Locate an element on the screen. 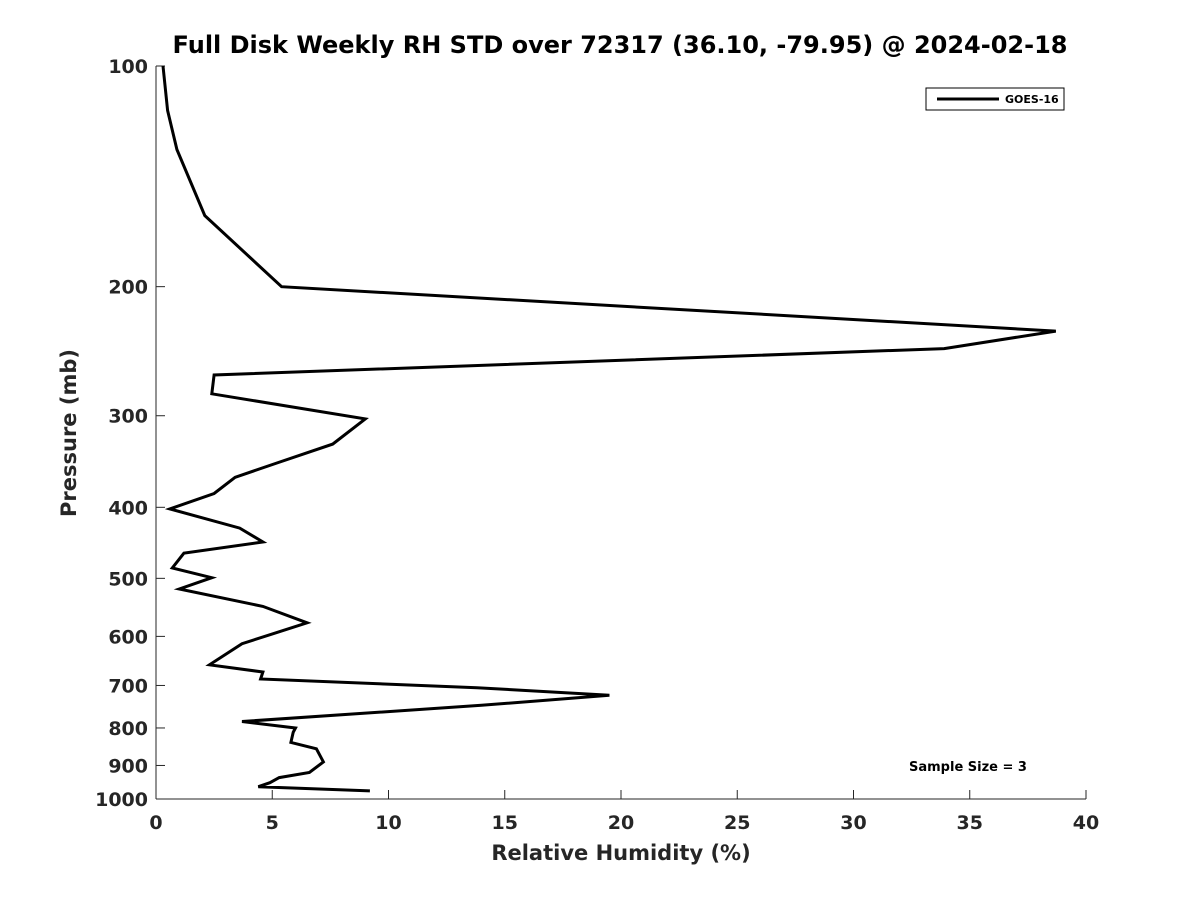  legend-label: GOES-16 is located at coordinates (1032, 99).